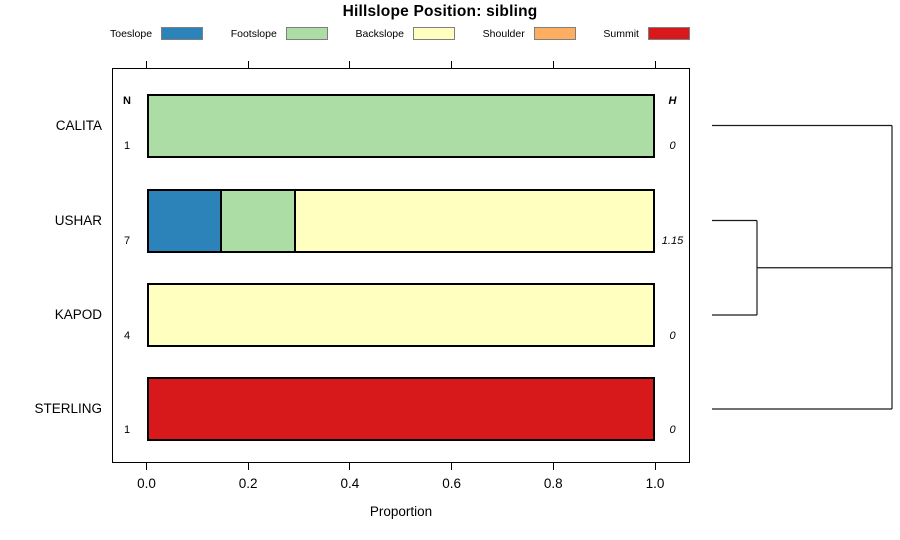 The width and height of the screenshot is (900, 540). What do you see at coordinates (131, 33) in the screenshot?
I see `legend-label: Toeslope` at bounding box center [131, 33].